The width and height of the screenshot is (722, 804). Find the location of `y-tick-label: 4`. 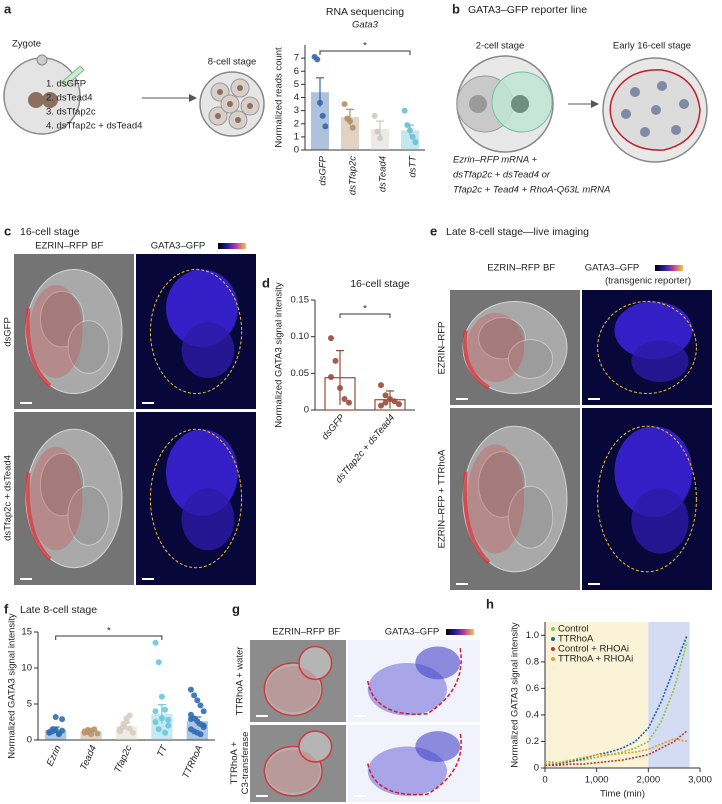

y-tick-label: 4 is located at coordinates (296, 97).